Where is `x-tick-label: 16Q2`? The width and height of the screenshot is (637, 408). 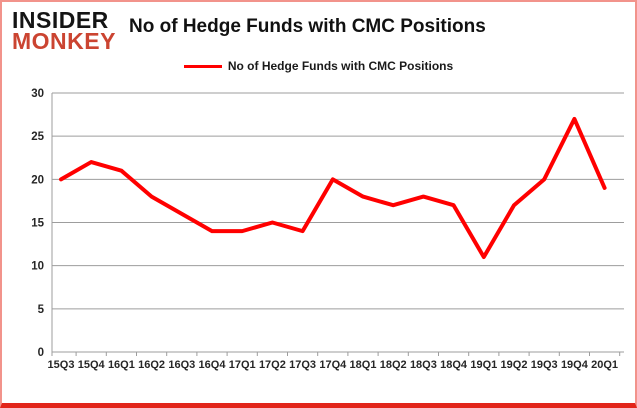 x-tick-label: 16Q2 is located at coordinates (151, 365).